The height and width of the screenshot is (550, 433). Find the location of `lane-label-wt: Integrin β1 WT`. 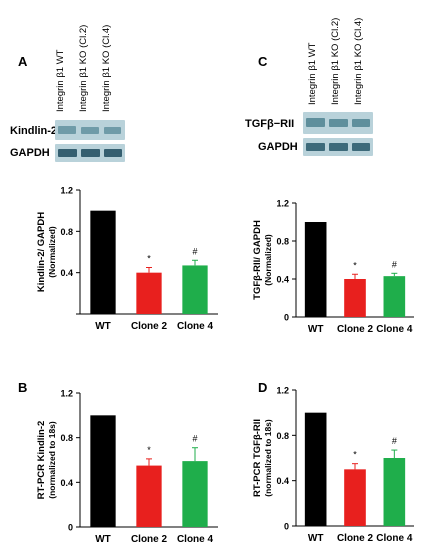

lane-label-wt: Integrin β1 WT is located at coordinates (60, 80).